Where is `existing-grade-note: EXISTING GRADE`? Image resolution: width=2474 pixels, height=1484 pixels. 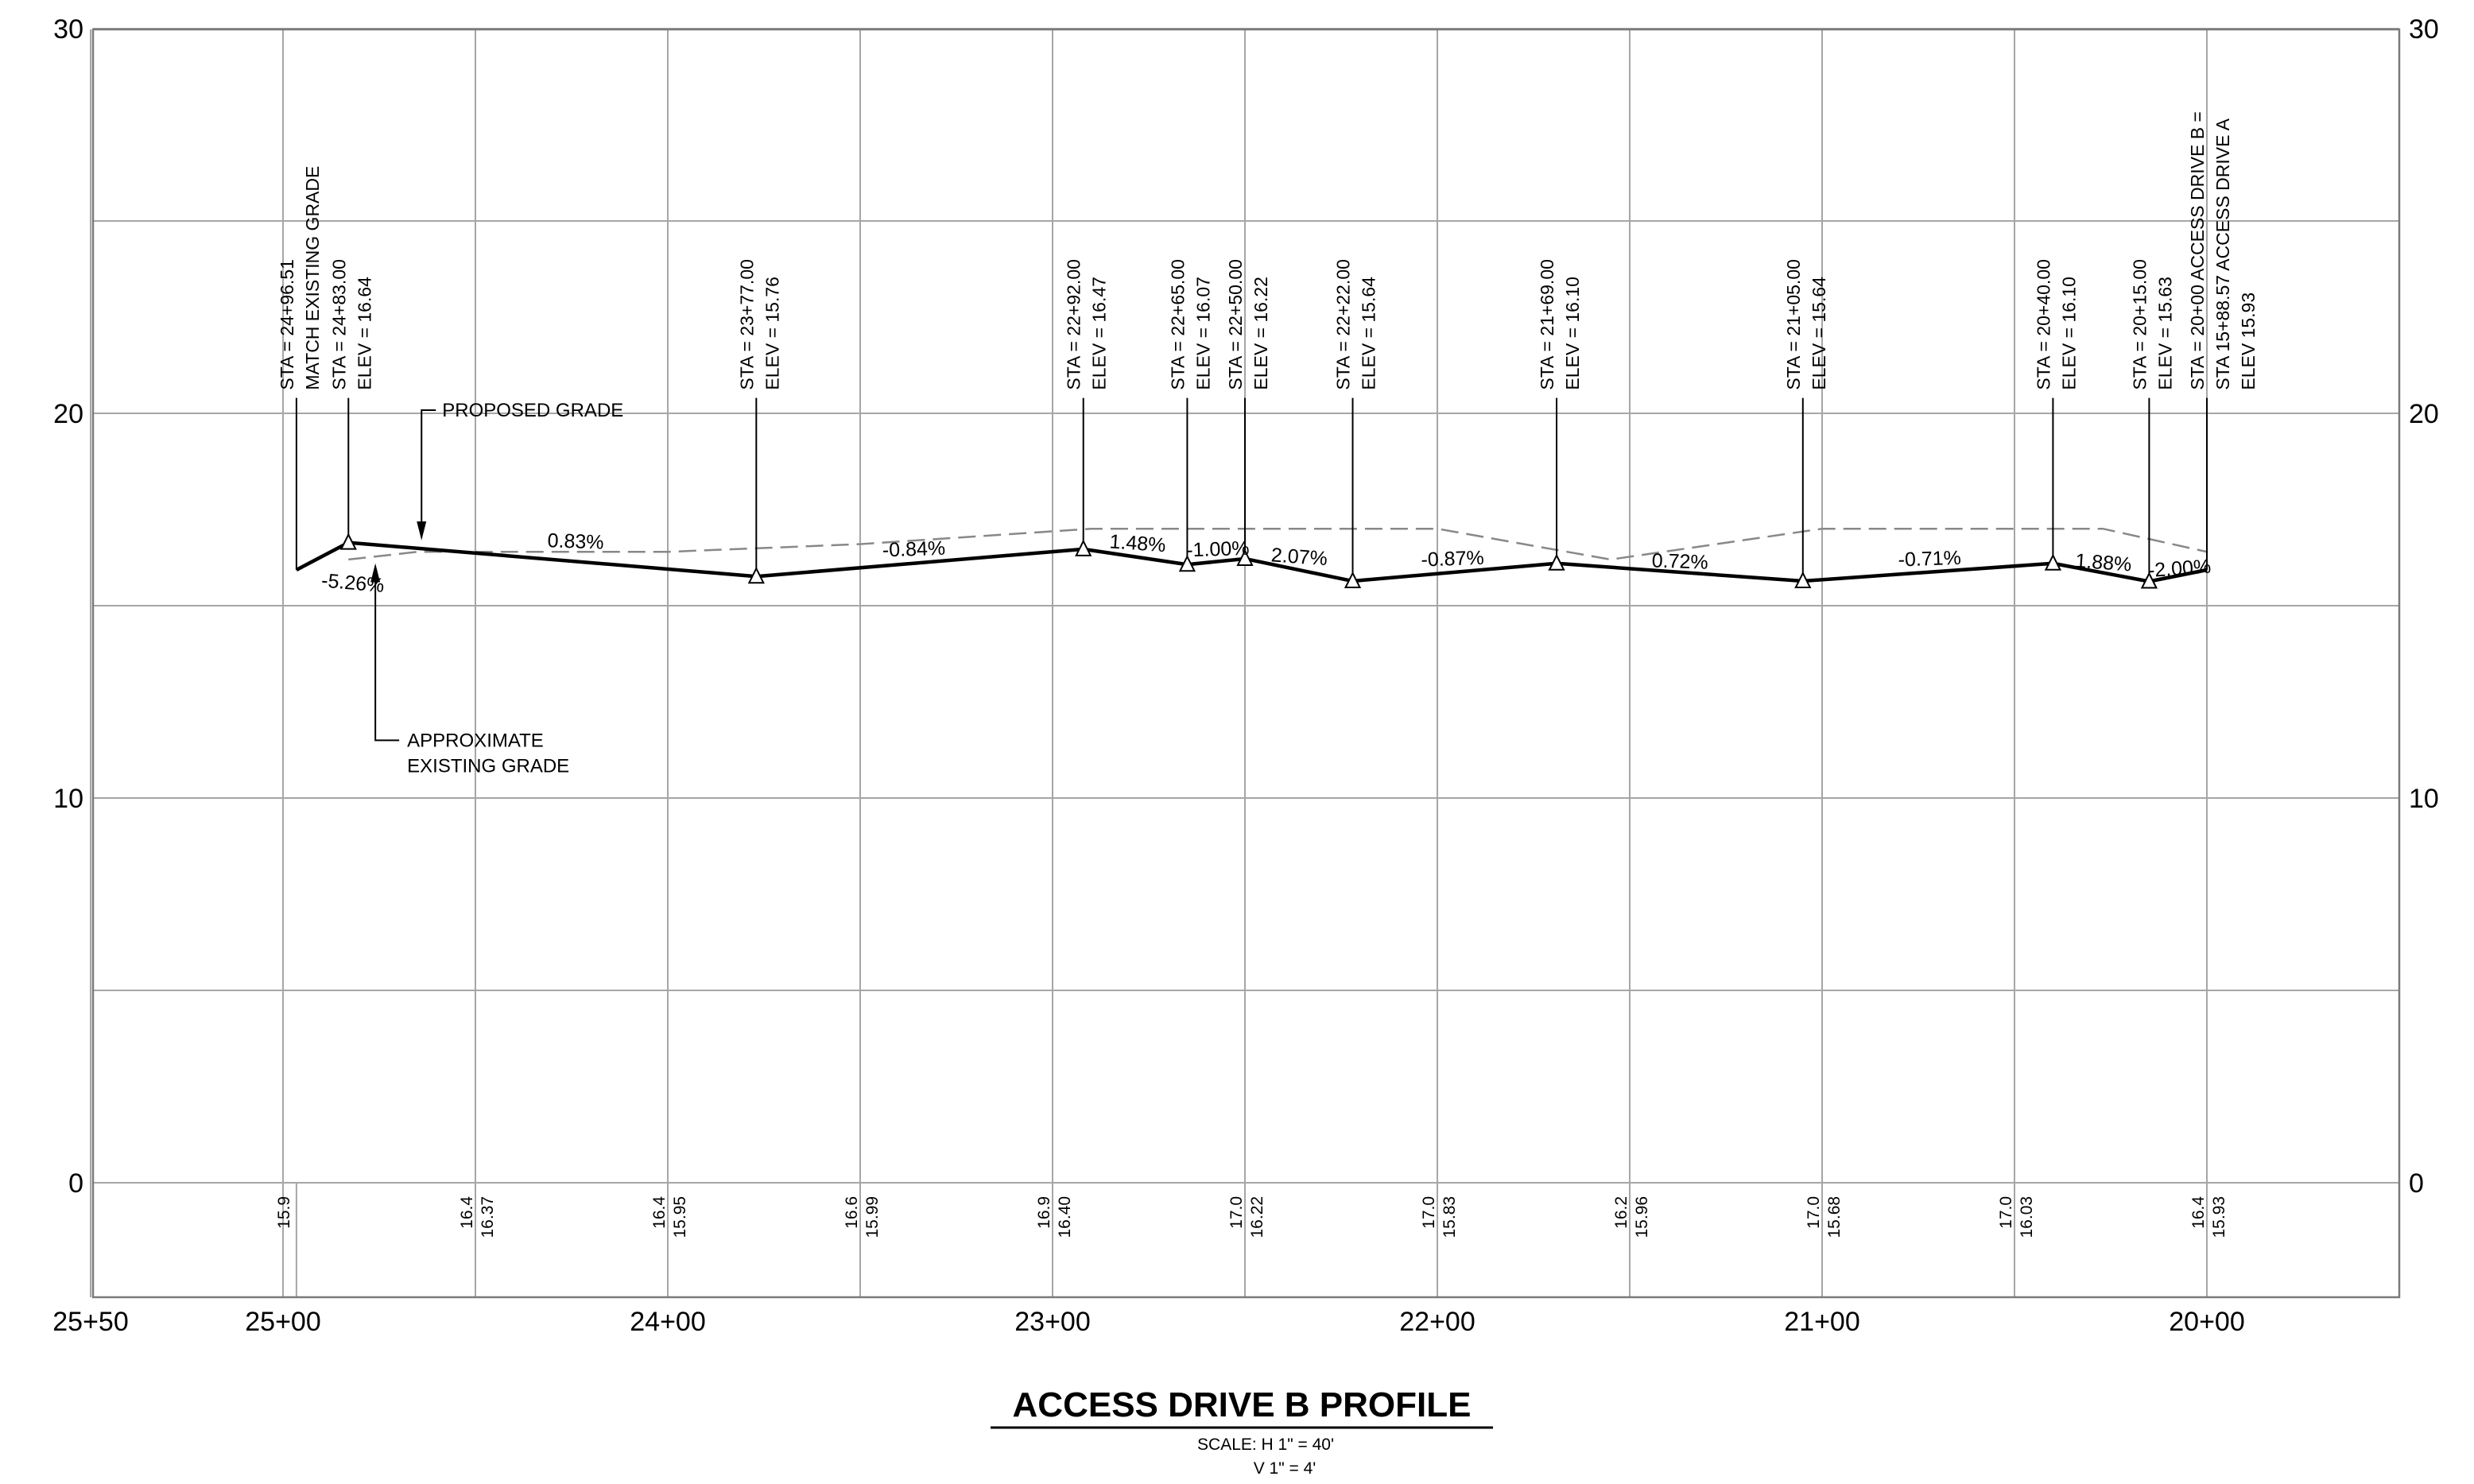 existing-grade-note: EXISTING GRADE is located at coordinates (488, 766).